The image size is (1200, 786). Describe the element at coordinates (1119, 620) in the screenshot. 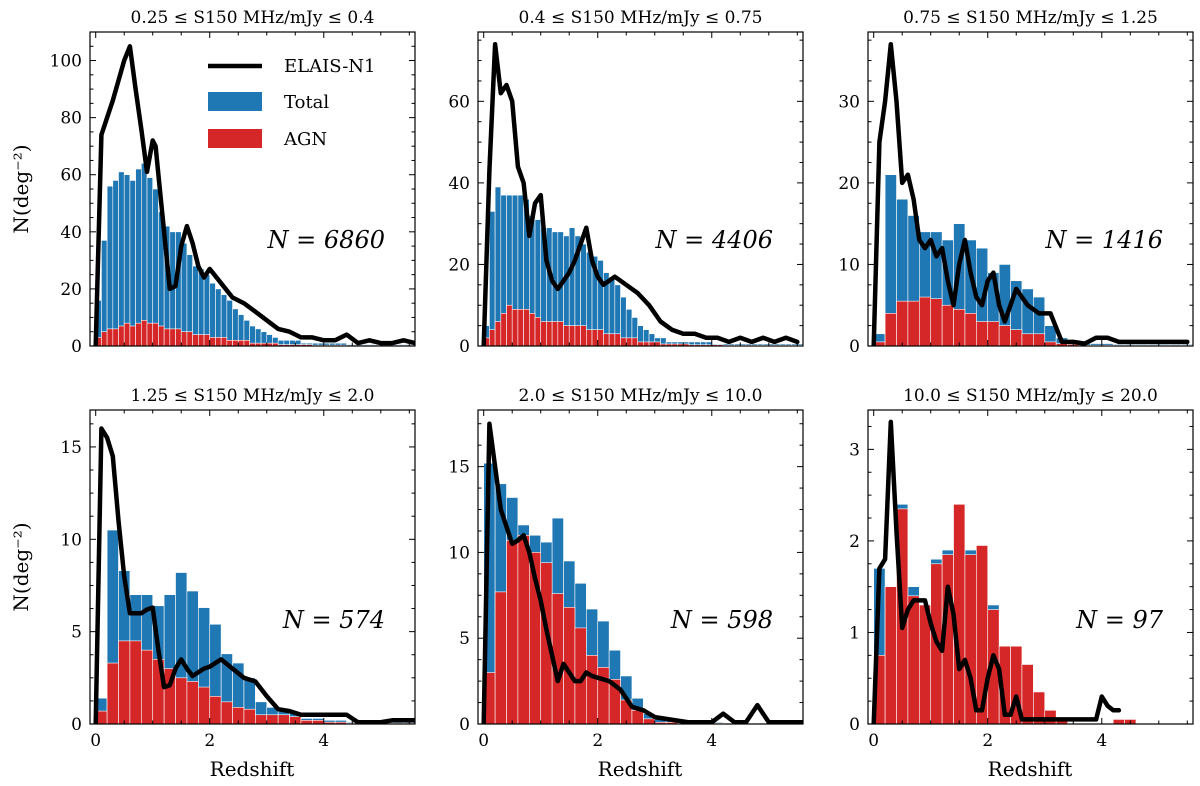

I see `count-annotation: N = 97` at that location.